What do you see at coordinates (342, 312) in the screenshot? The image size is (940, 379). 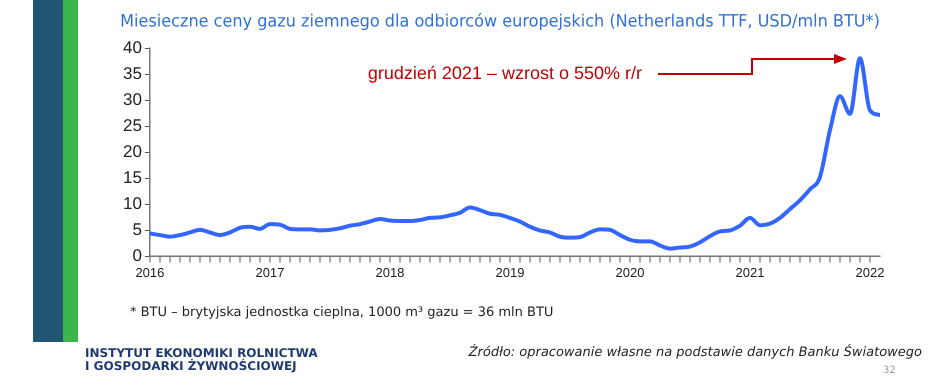 I see `text: * BTU – brytyjska jednostka cieplna, 1000 m³ gazu = 36 mln BTU` at bounding box center [342, 312].